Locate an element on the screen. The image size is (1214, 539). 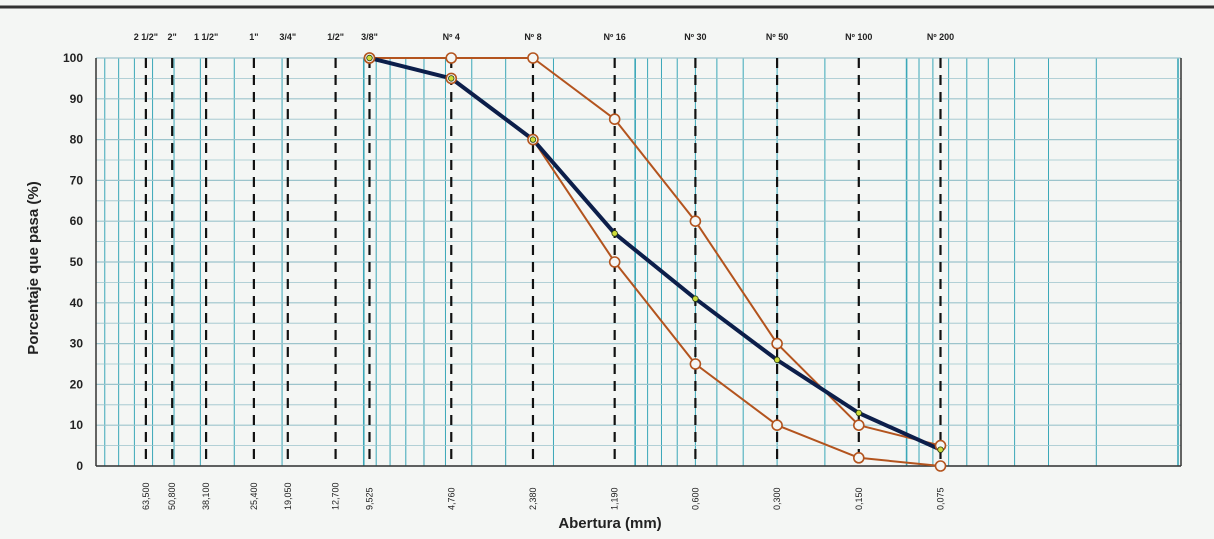
opening-label: 12,700 is located at coordinates (336, 496).